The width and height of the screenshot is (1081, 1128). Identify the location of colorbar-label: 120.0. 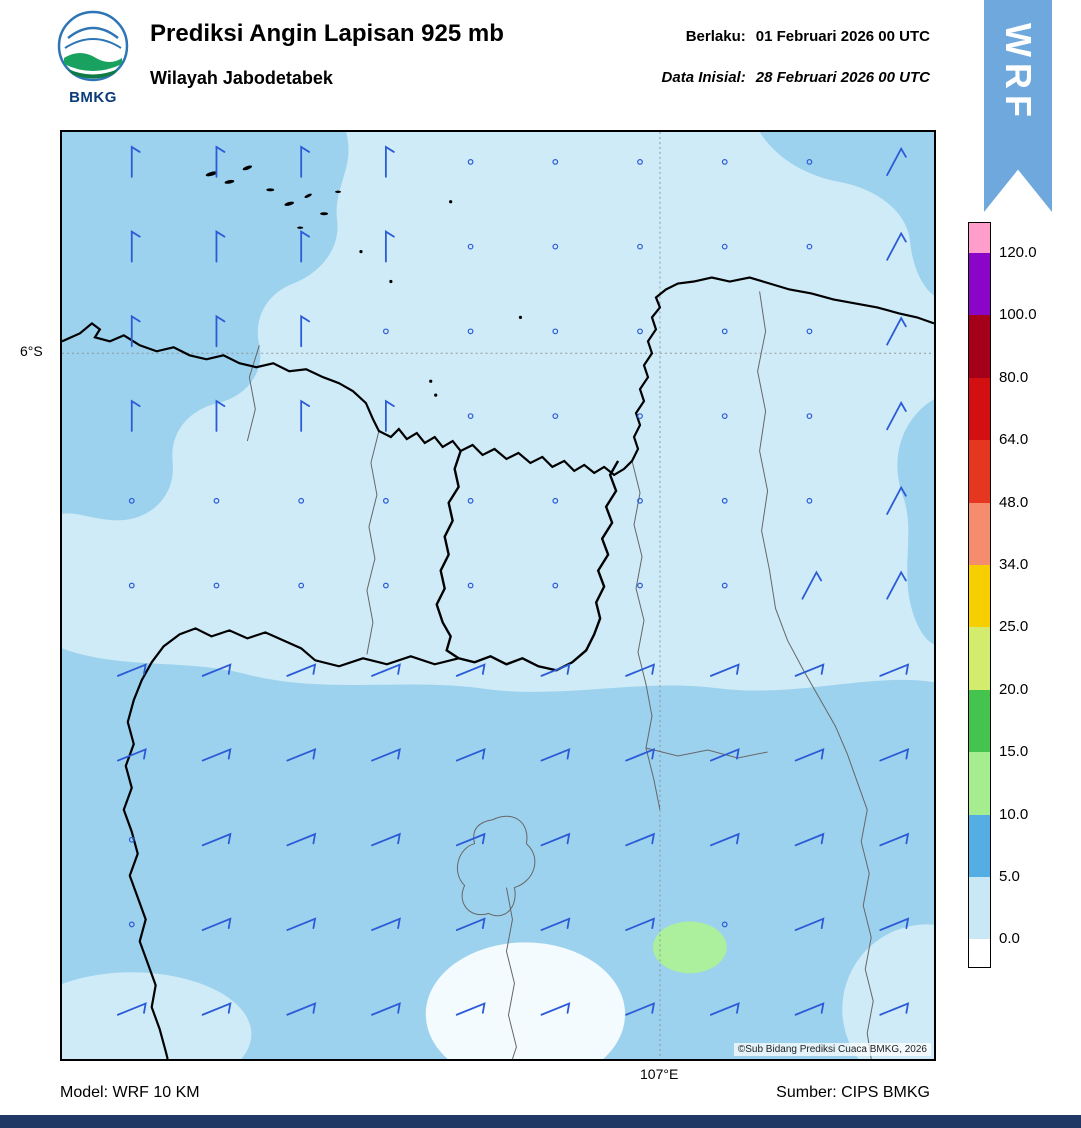
(1018, 252).